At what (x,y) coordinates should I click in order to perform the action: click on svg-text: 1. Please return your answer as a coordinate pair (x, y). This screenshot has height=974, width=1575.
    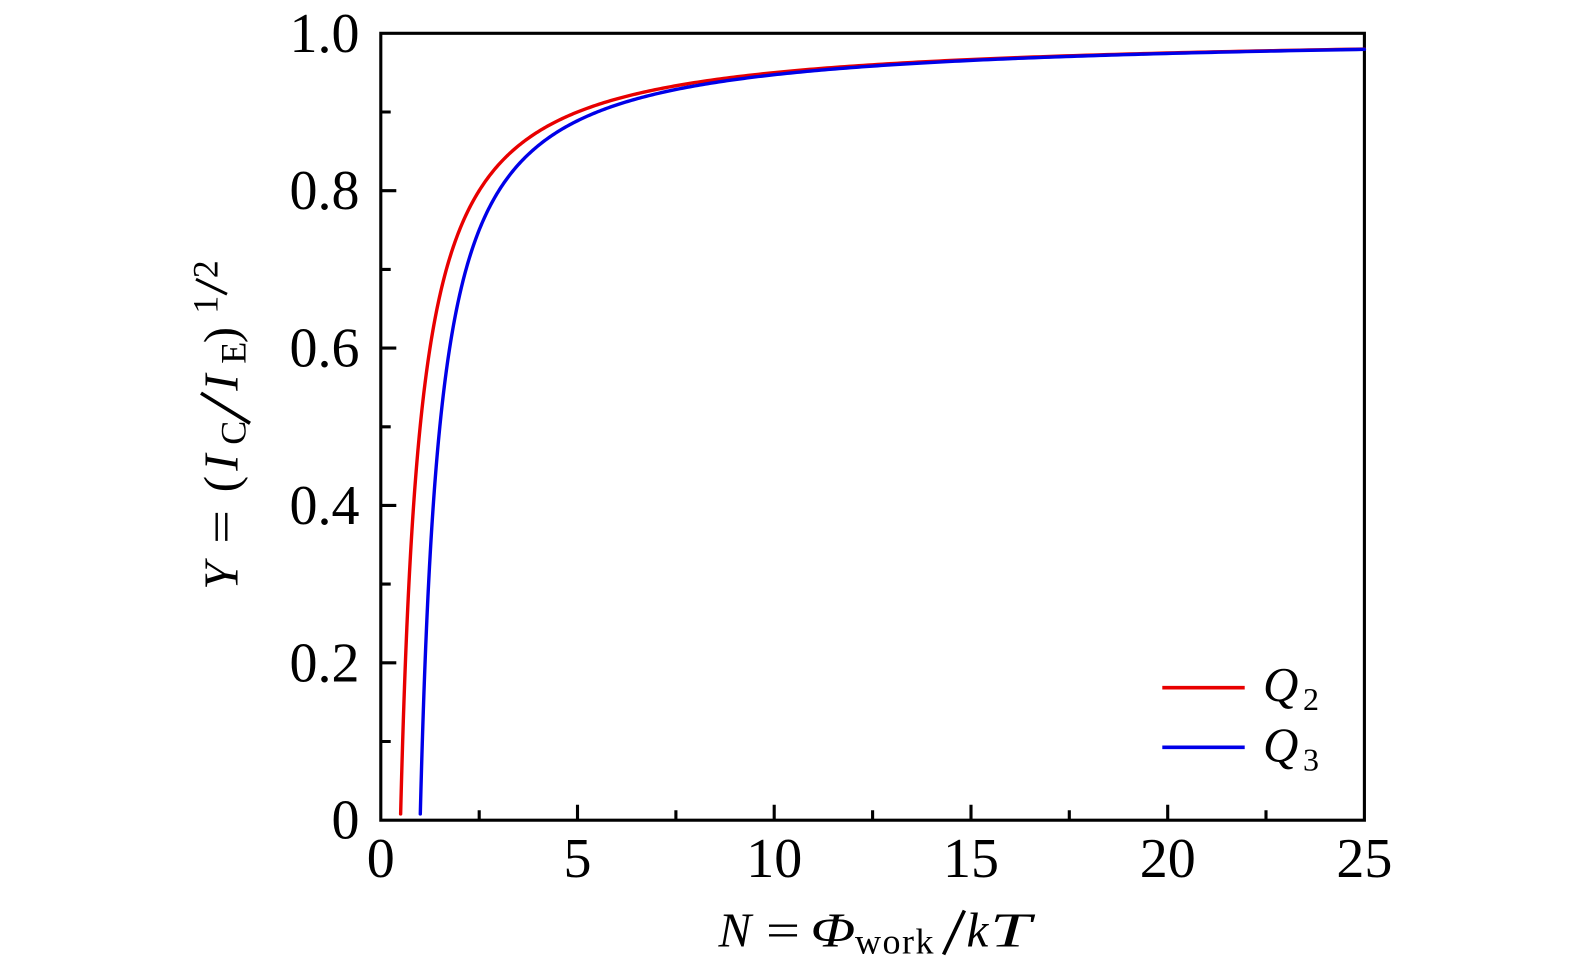
    Looking at the image, I should click on (206, 305).